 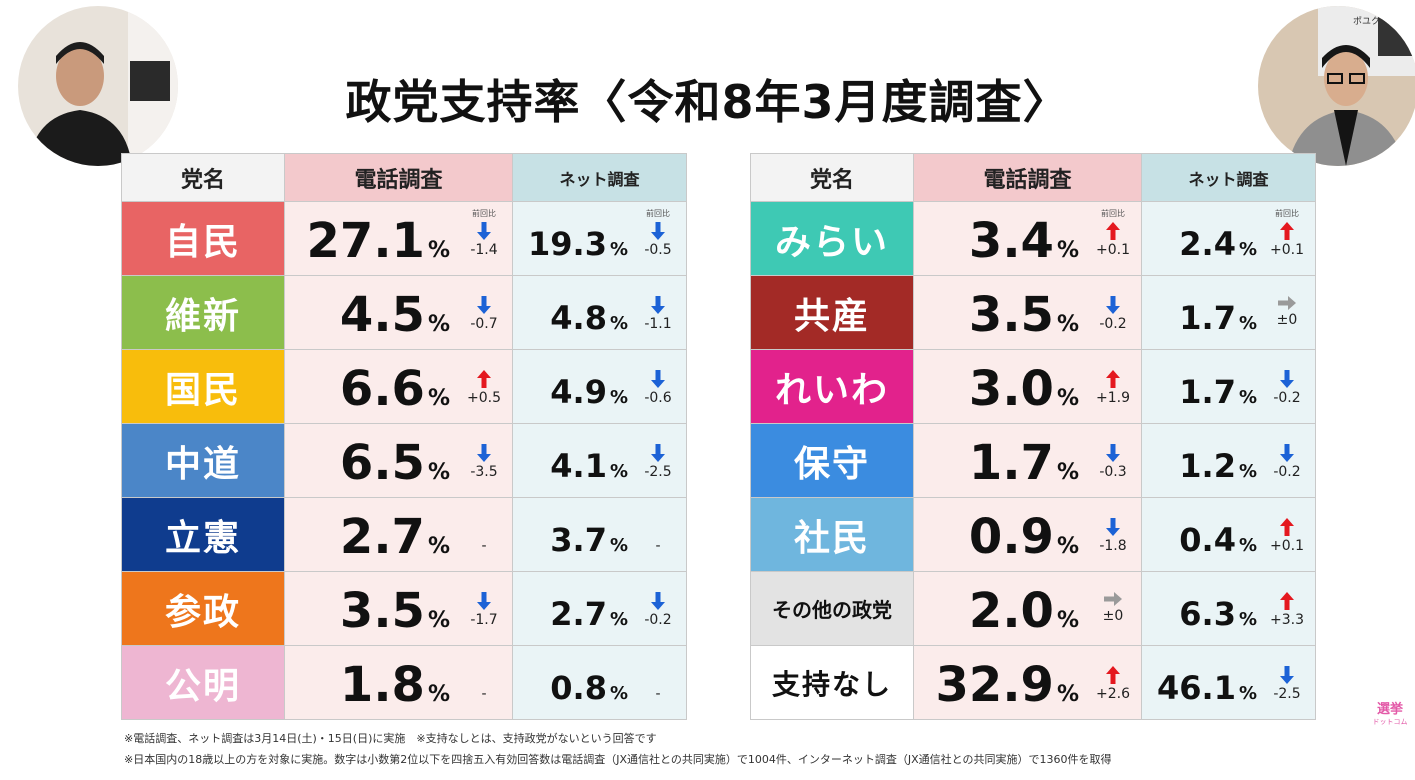 I want to click on net-cell: 19.3% 前回比 -0.5, so click(x=599, y=238).